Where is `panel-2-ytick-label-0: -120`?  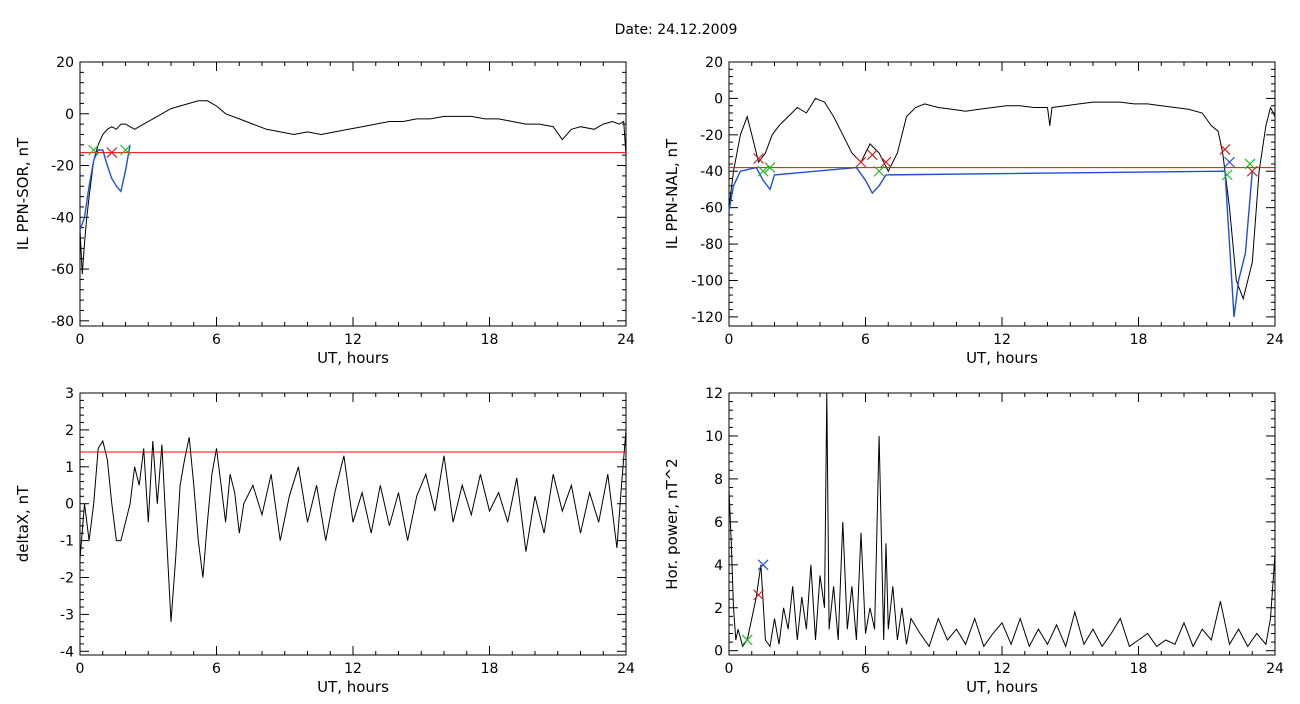
panel-2-ytick-label-0: -120 is located at coordinates (707, 318).